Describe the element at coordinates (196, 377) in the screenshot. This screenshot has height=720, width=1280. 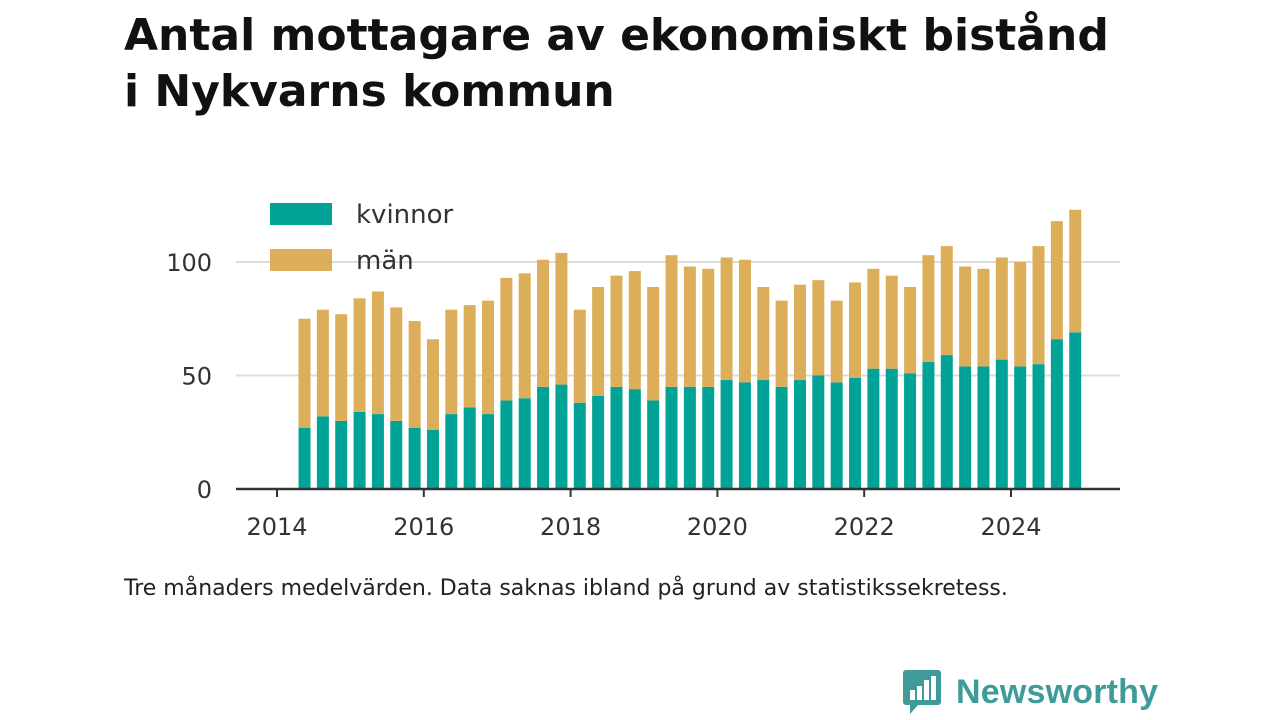
I see `y-tick-label: 50` at that location.